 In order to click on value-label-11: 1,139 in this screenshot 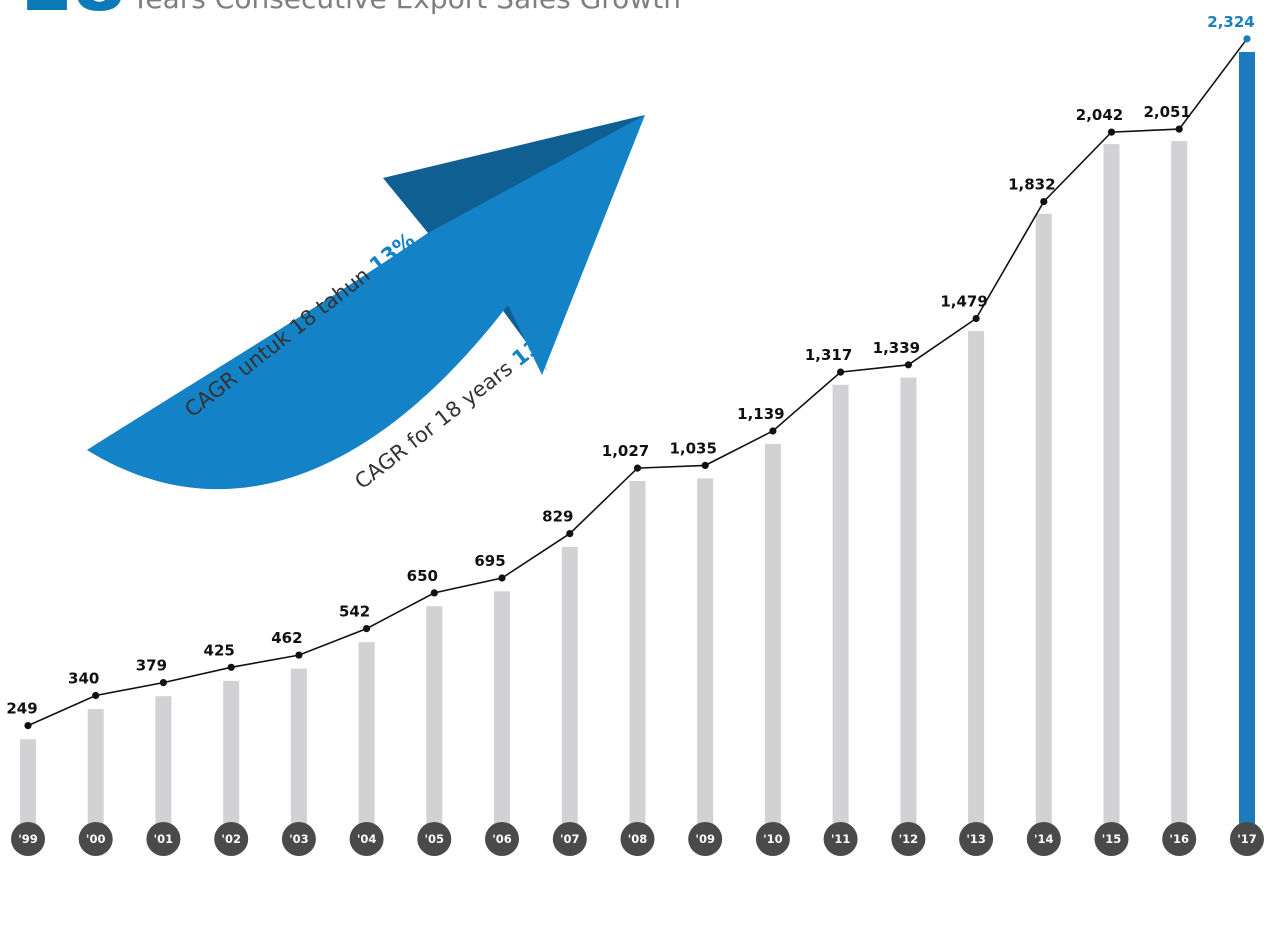, I will do `click(760, 414)`.